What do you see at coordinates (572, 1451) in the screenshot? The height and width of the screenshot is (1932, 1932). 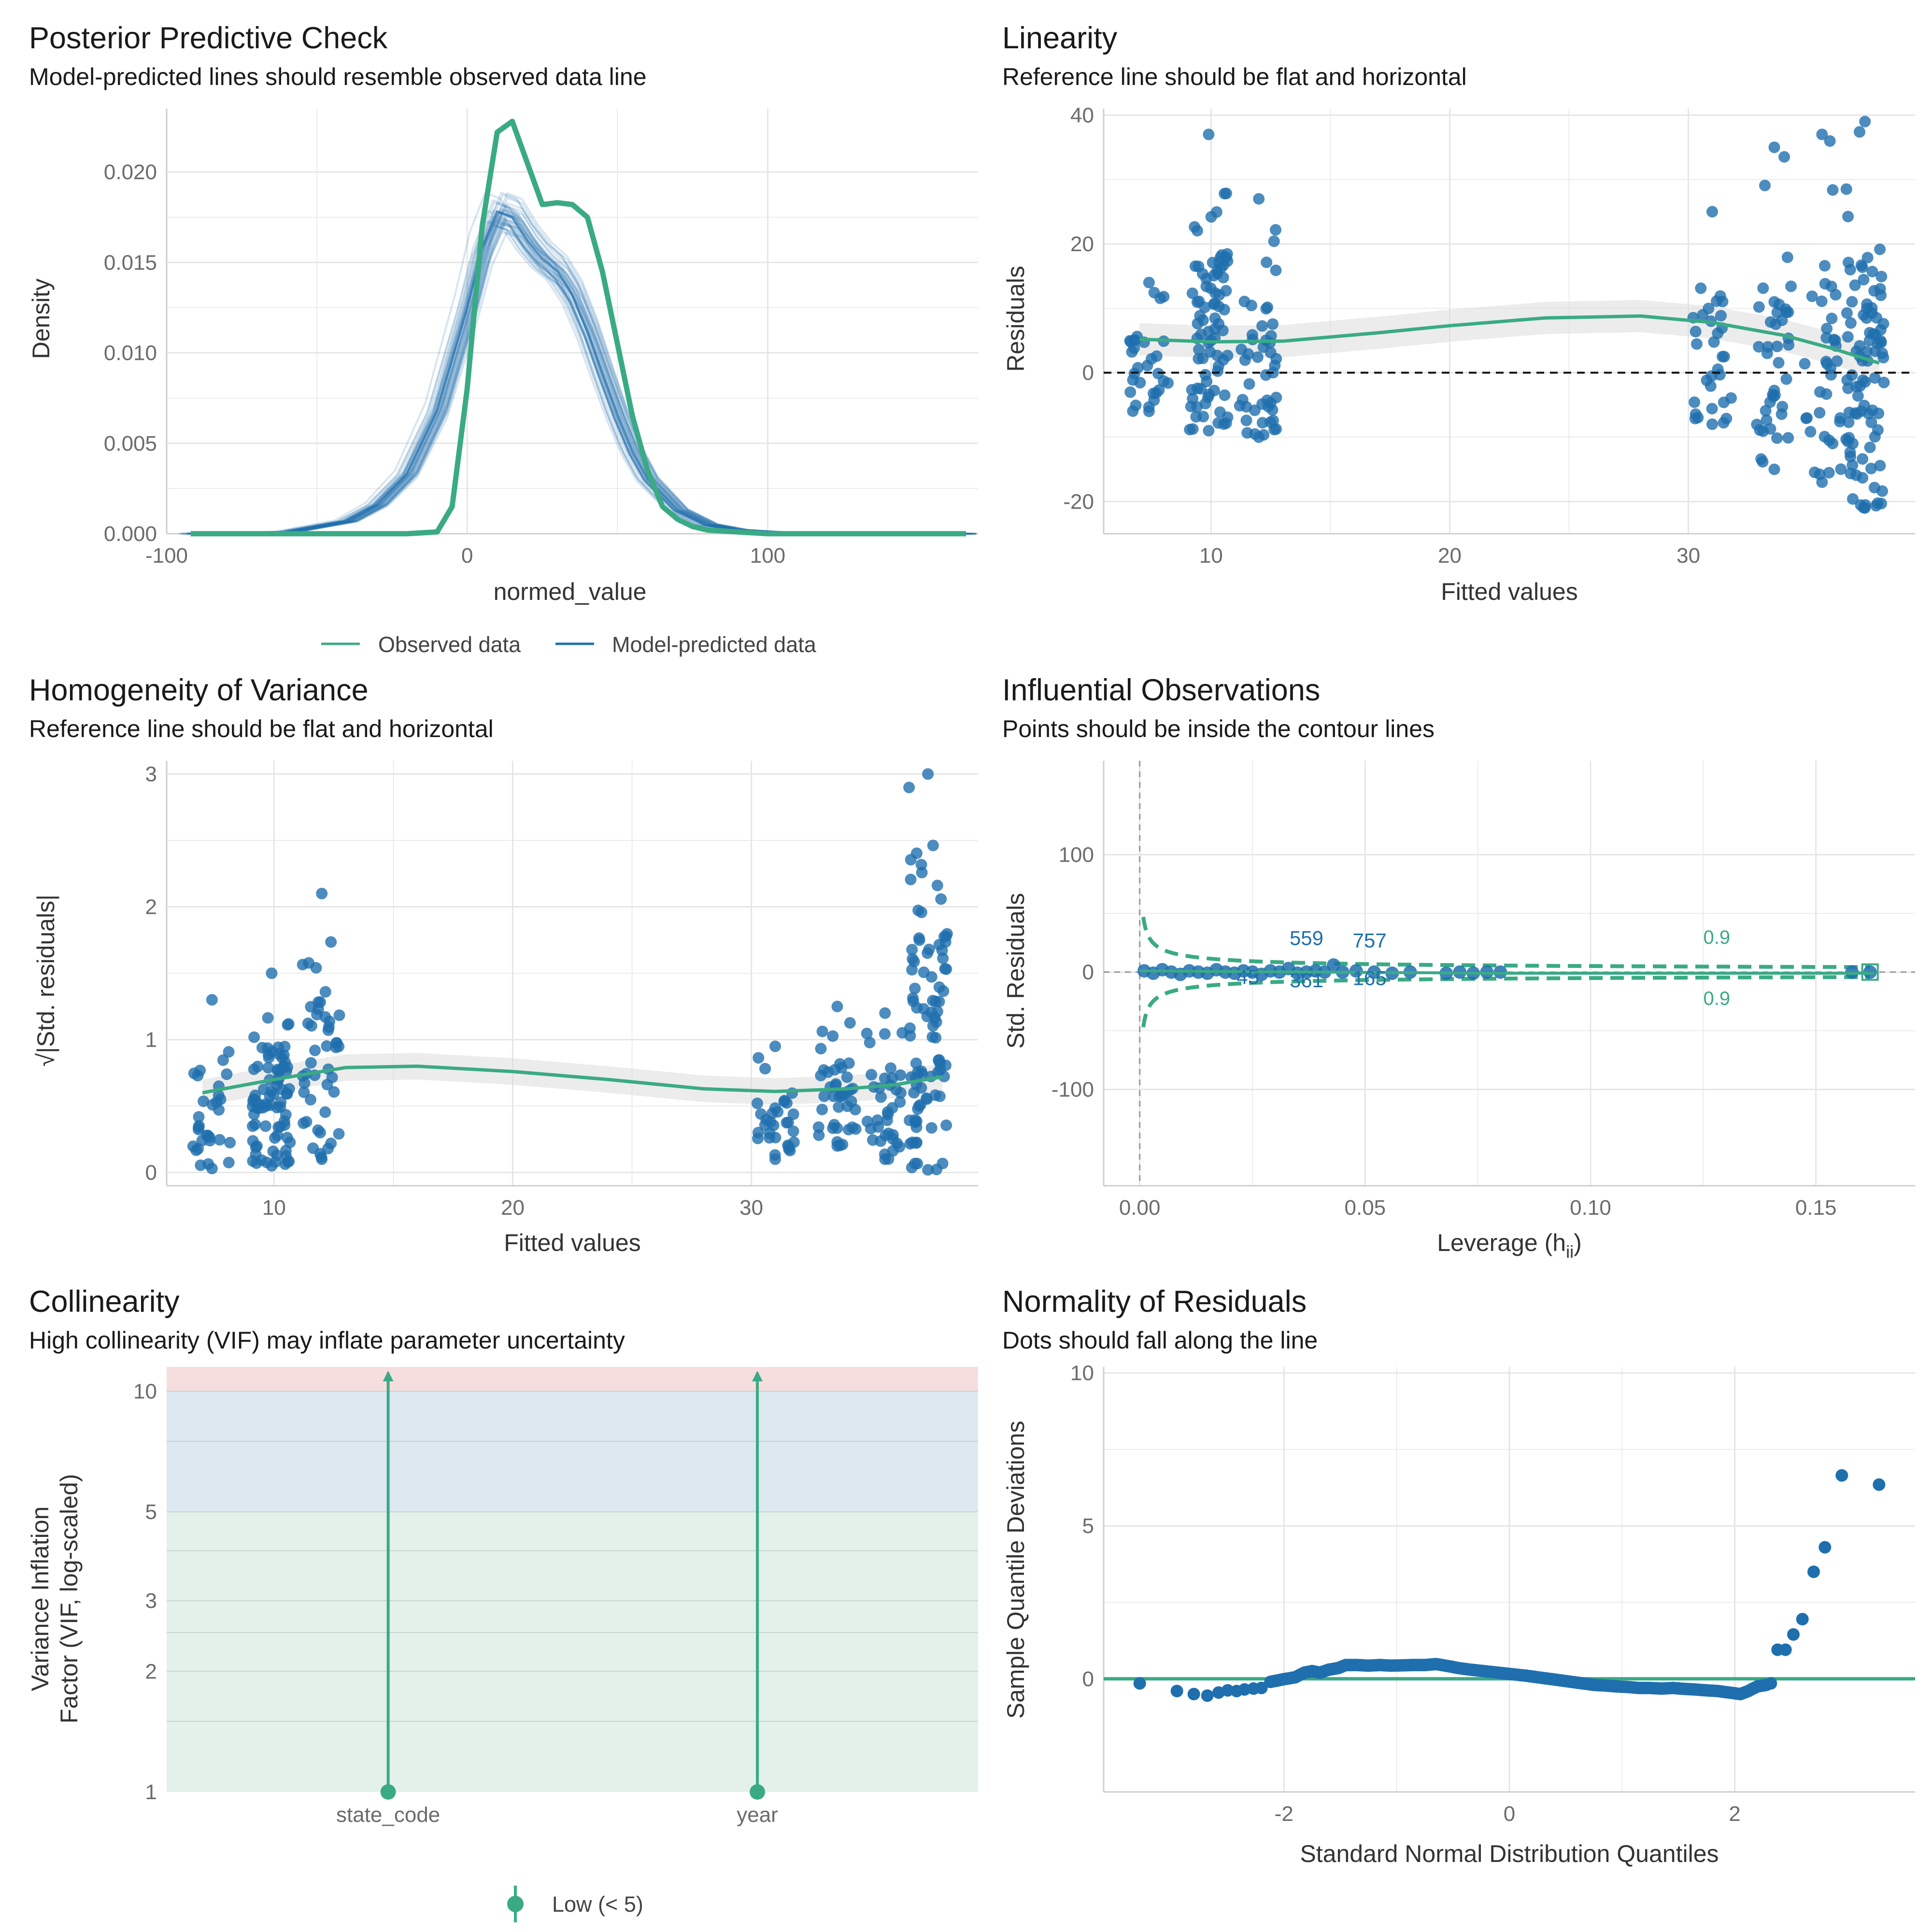 I see `vif-moderate-zone` at bounding box center [572, 1451].